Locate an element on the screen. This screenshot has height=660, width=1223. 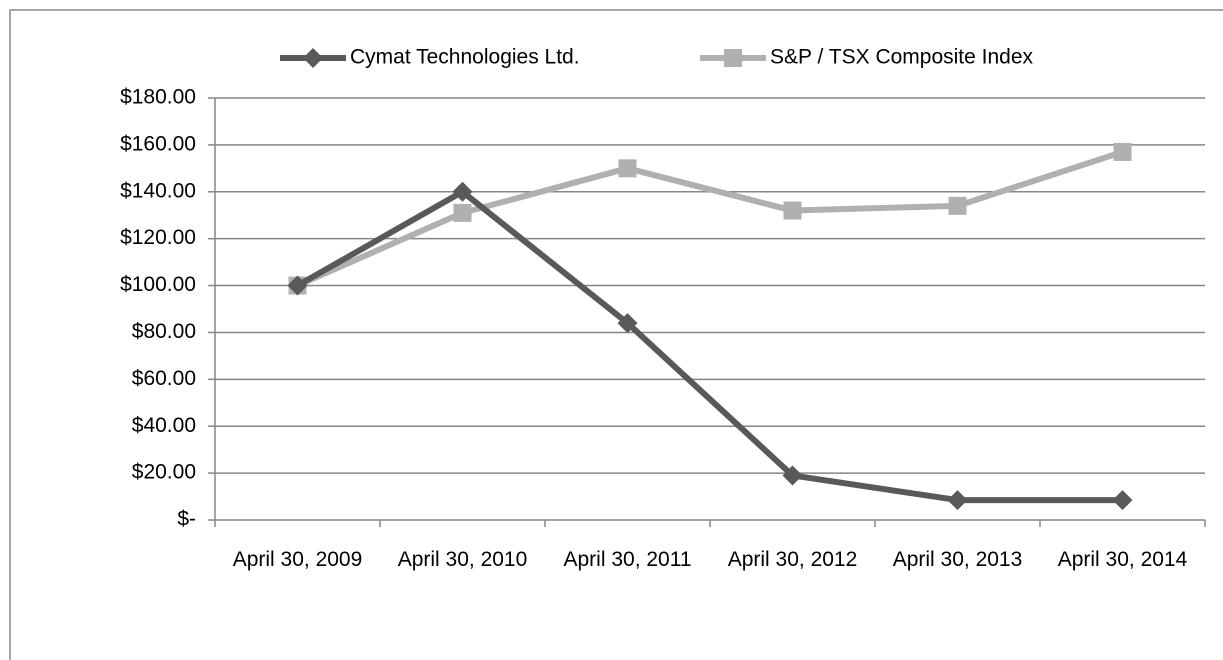
y-tick-label: $160.00 is located at coordinates (158, 143).